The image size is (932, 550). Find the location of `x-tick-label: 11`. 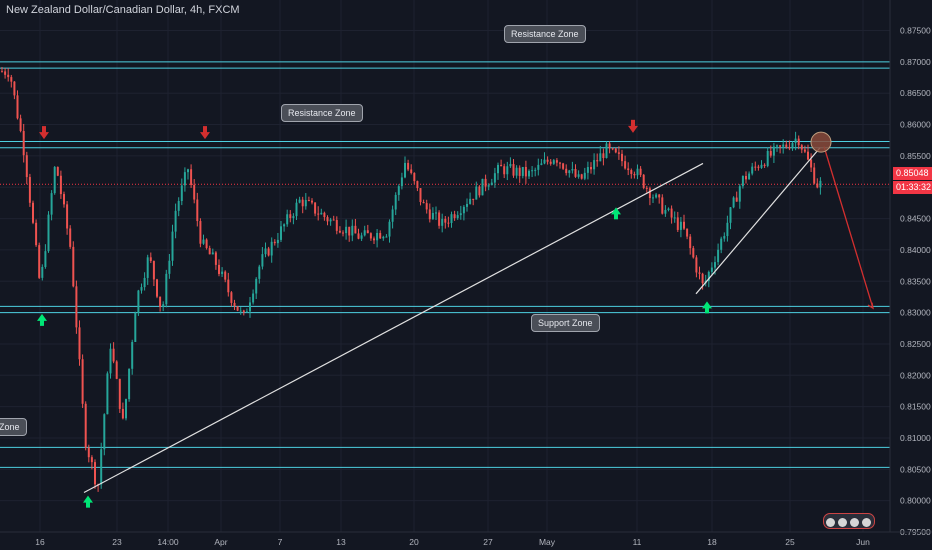

x-tick-label: 11 is located at coordinates (637, 542).